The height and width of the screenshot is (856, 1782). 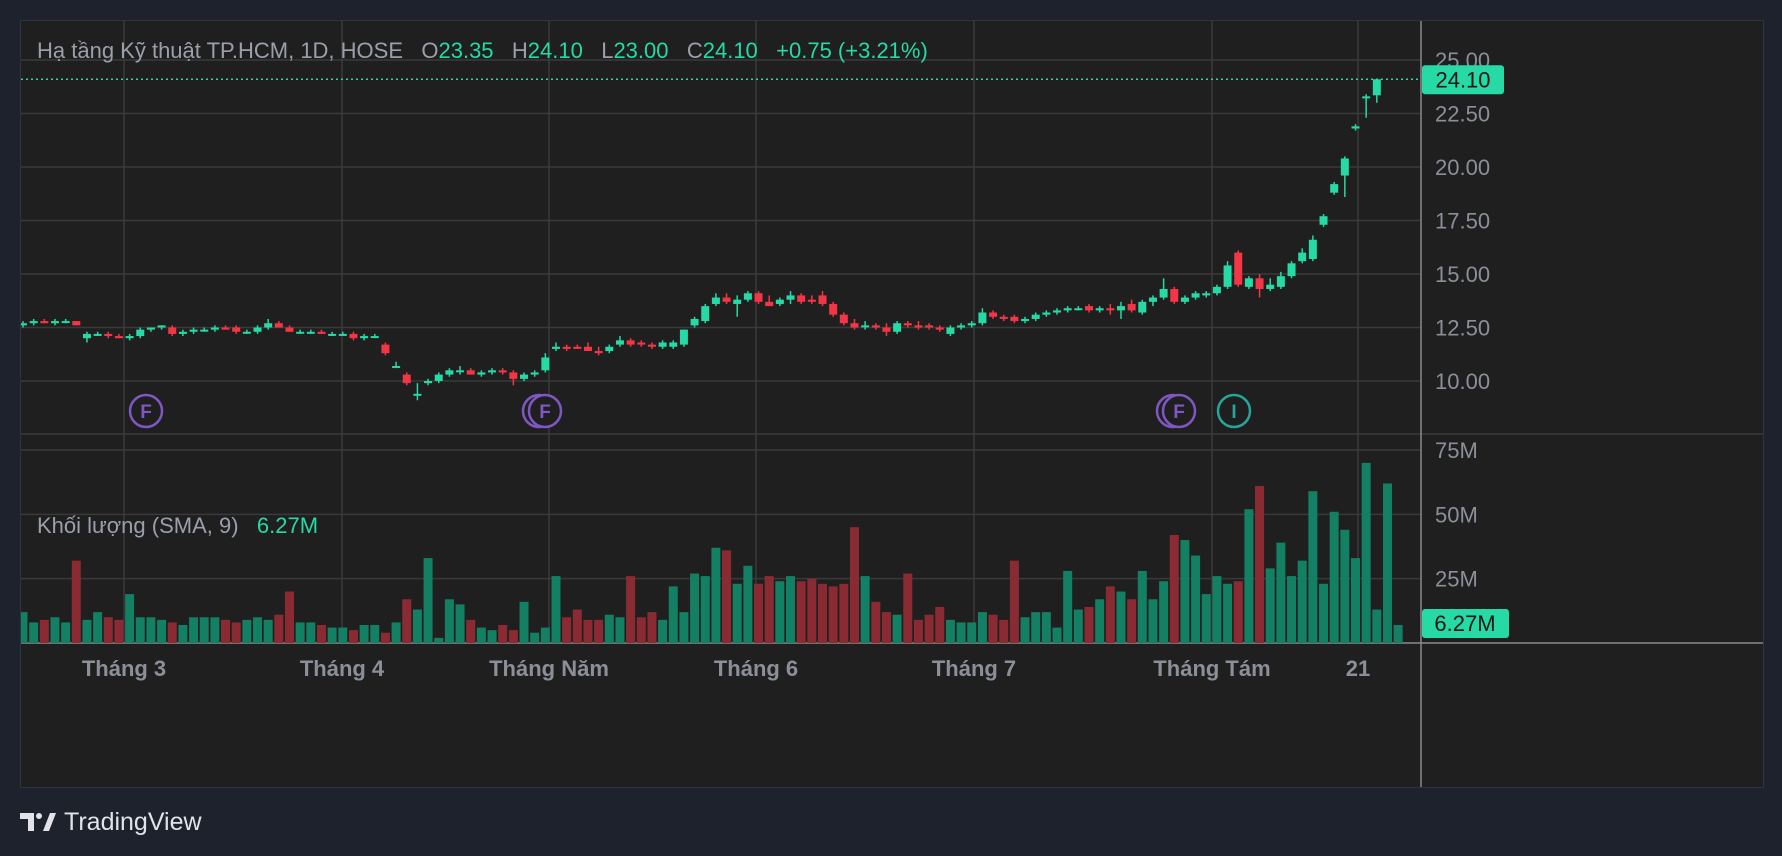 I want to click on tradingview-icon, so click(x=38, y=822).